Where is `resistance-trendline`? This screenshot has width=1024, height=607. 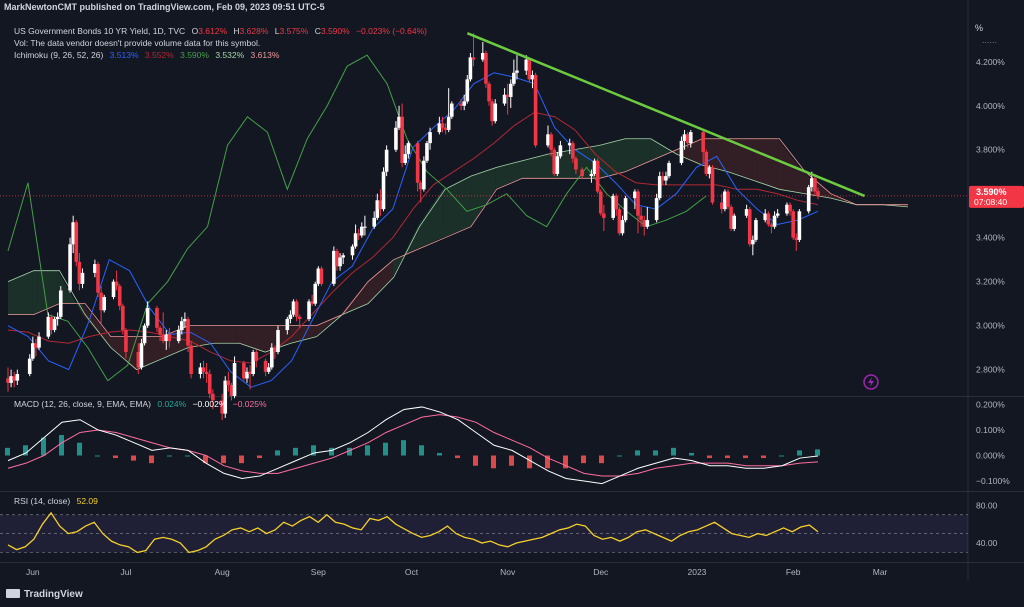
resistance-trendline is located at coordinates (666, 115).